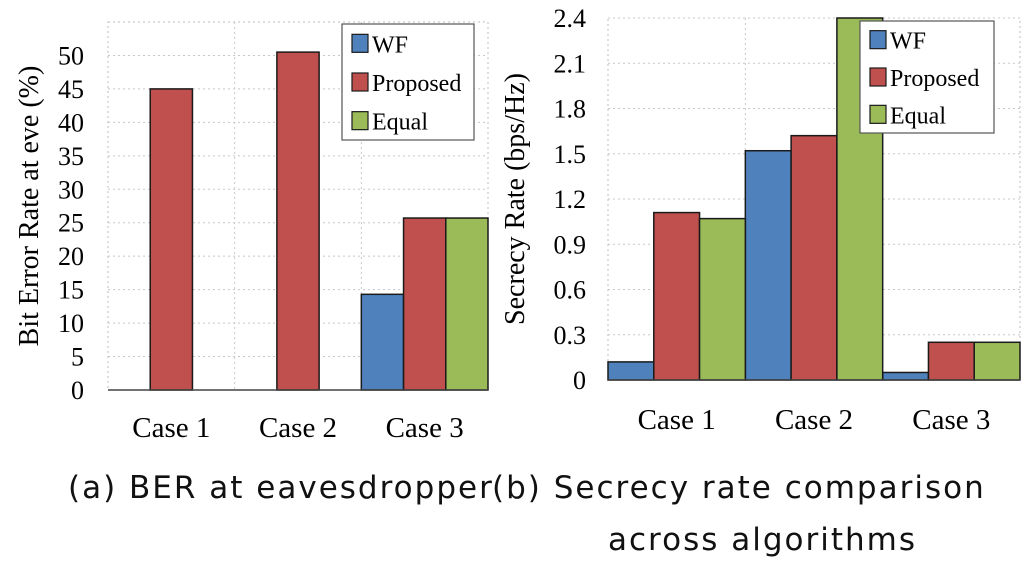 The height and width of the screenshot is (577, 1028). I want to click on secrecy-x-tick-label: Case 3, so click(951, 420).